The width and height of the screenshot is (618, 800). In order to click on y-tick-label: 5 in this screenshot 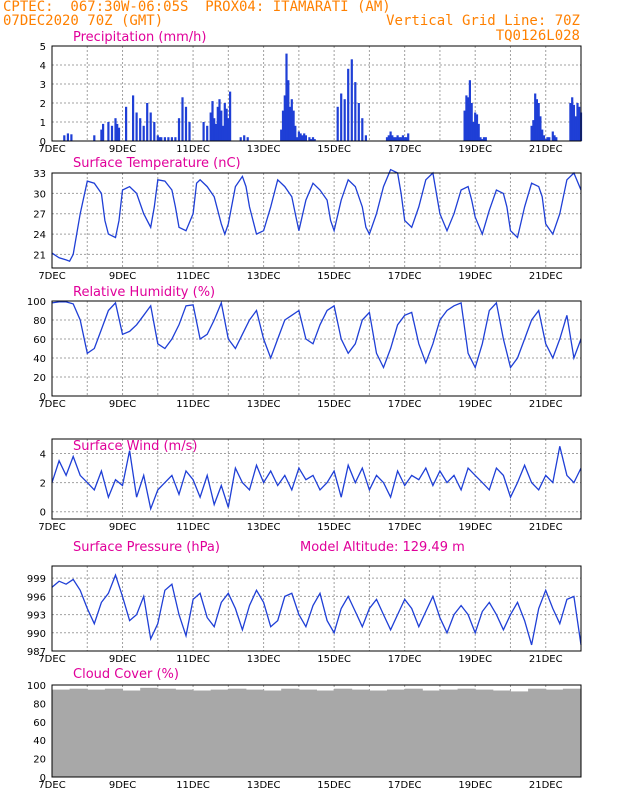, I will do `click(43, 47)`.